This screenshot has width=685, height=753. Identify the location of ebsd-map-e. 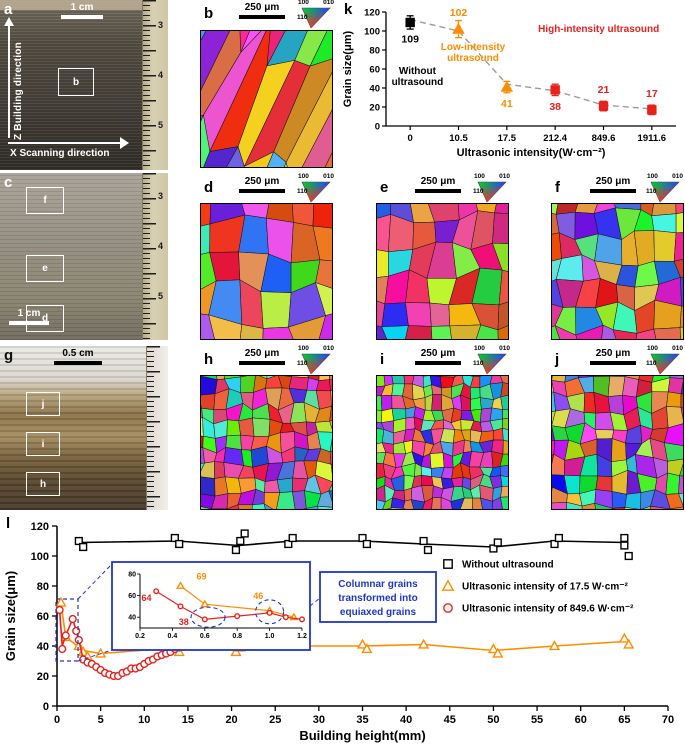
(442, 271).